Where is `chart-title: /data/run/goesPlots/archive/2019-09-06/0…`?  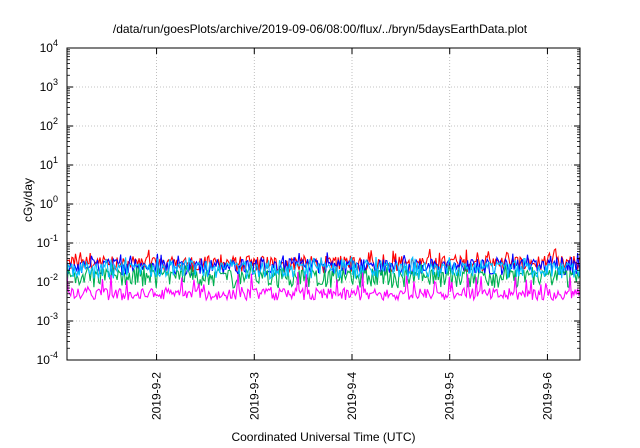
chart-title: /data/run/goesPlots/archive/2019-09-06/0… is located at coordinates (320, 29).